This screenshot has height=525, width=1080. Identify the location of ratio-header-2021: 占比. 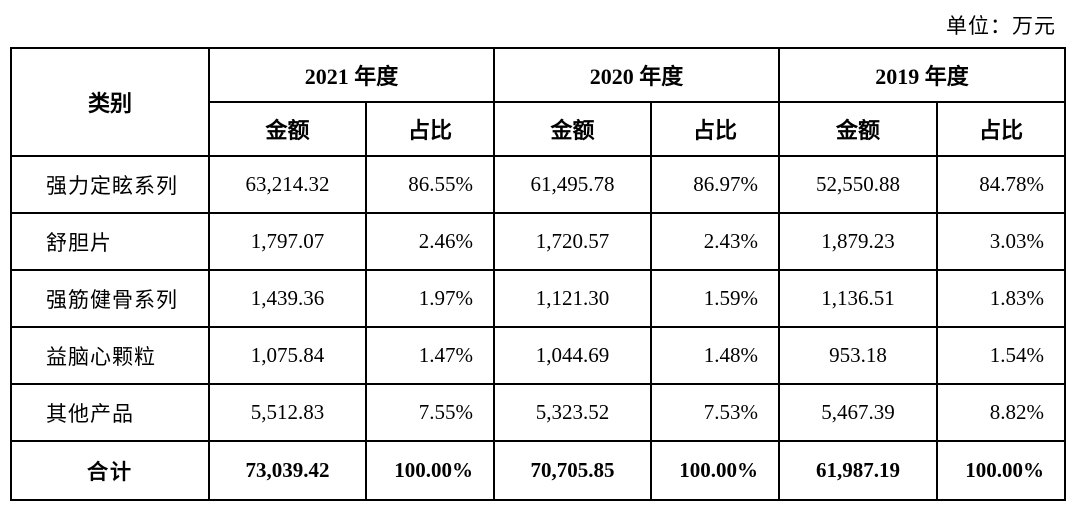
(430, 129).